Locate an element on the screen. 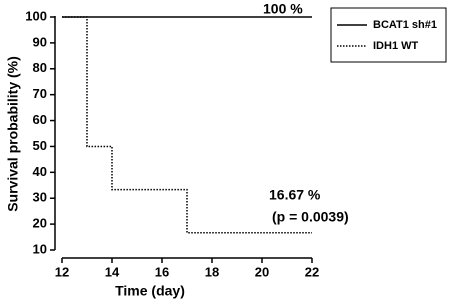 The image size is (450, 304). annotation: 16.67 % is located at coordinates (295, 195).